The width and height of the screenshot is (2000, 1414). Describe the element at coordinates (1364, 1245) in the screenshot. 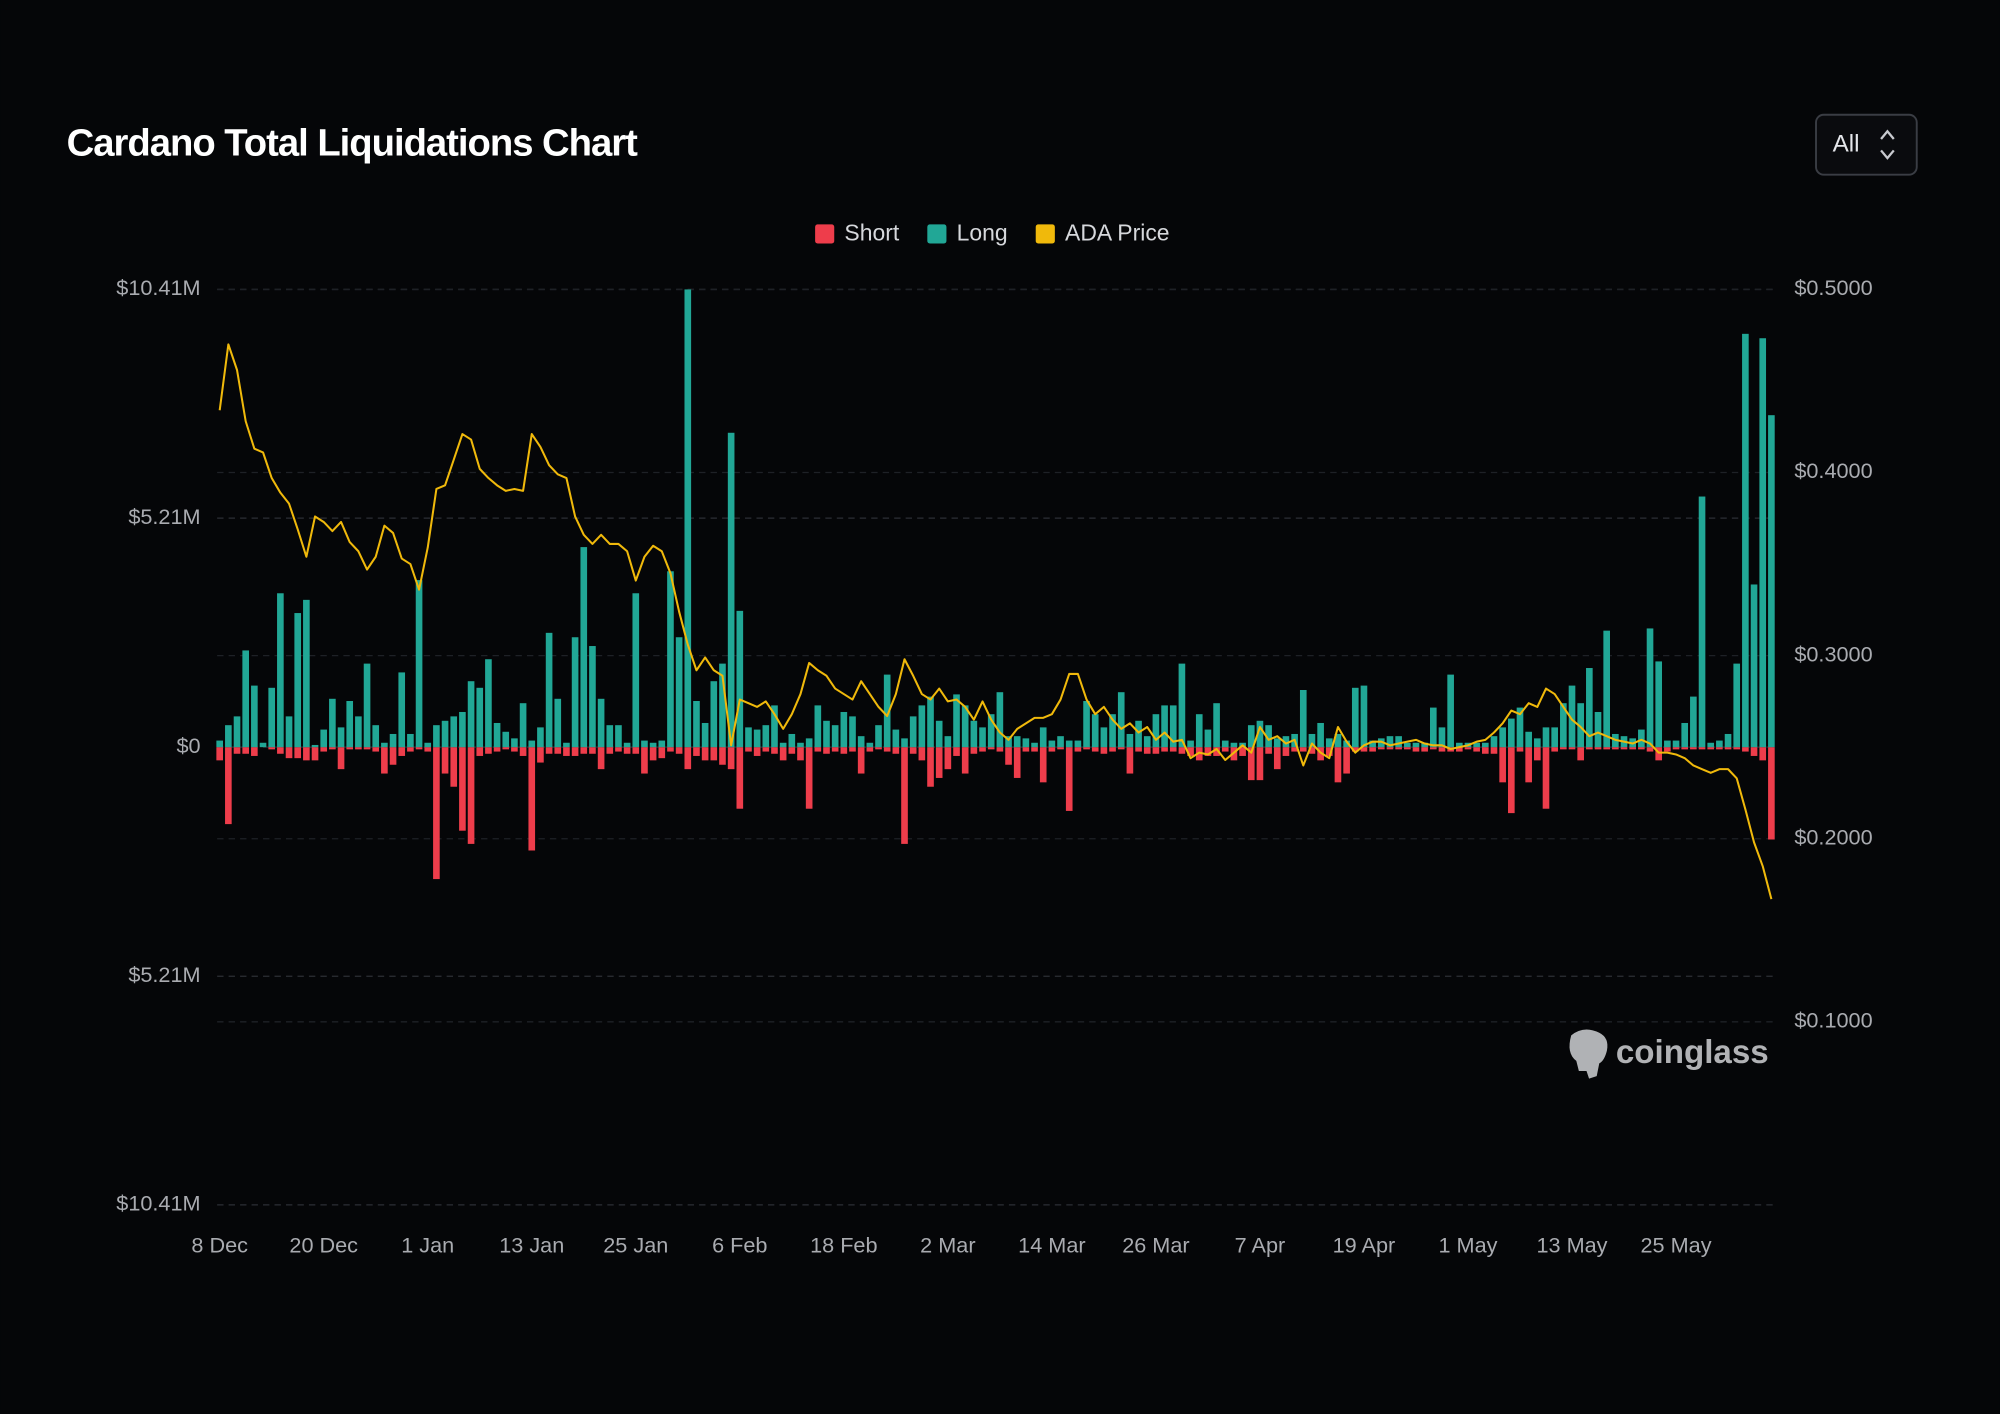

I see `x-tick-label: 19 Apr` at that location.